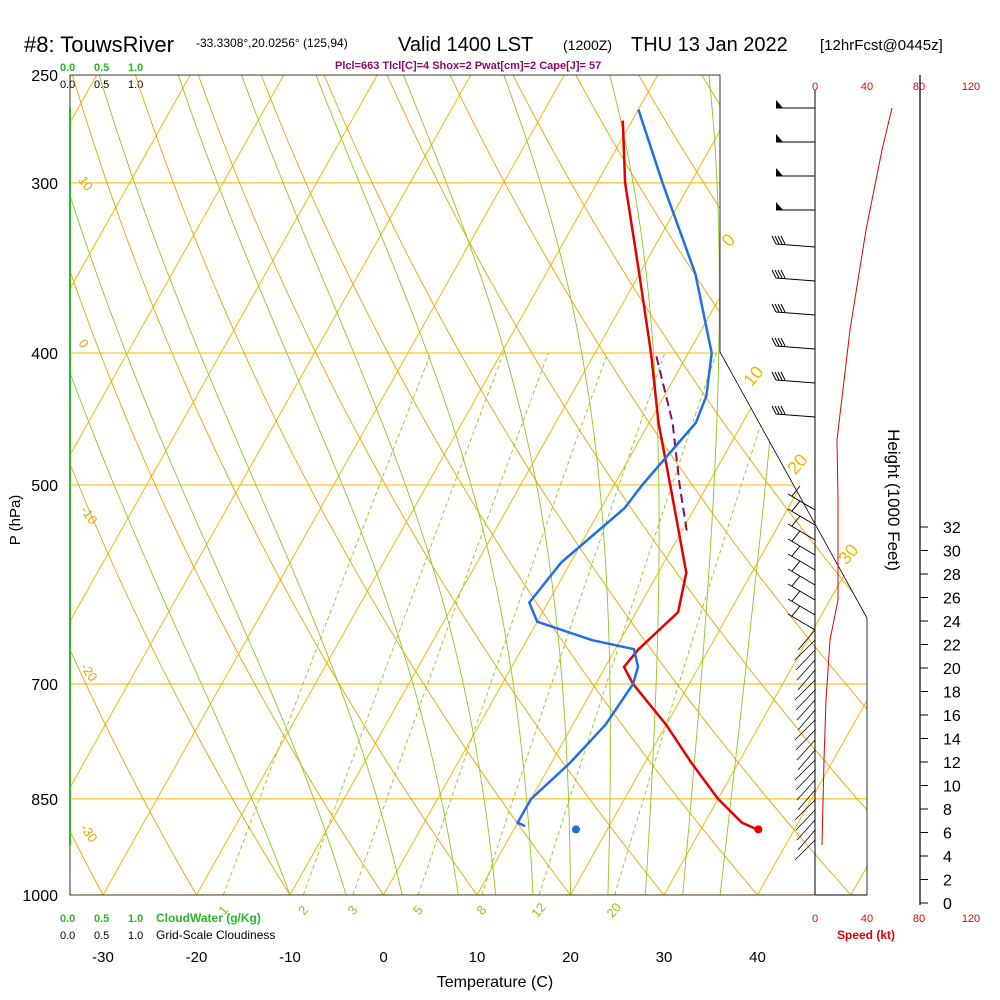 The width and height of the screenshot is (1000, 1000). Describe the element at coordinates (15, 520) in the screenshot. I see `y-axis-label: P (hPa)` at that location.